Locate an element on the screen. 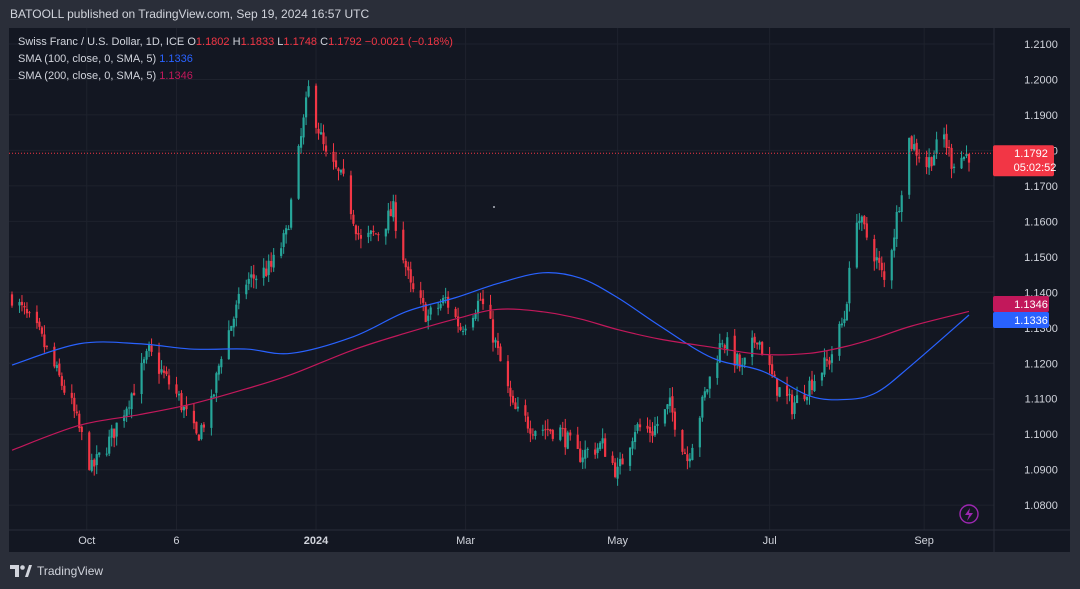  y-tick-label: 1.2000 is located at coordinates (1041, 80).